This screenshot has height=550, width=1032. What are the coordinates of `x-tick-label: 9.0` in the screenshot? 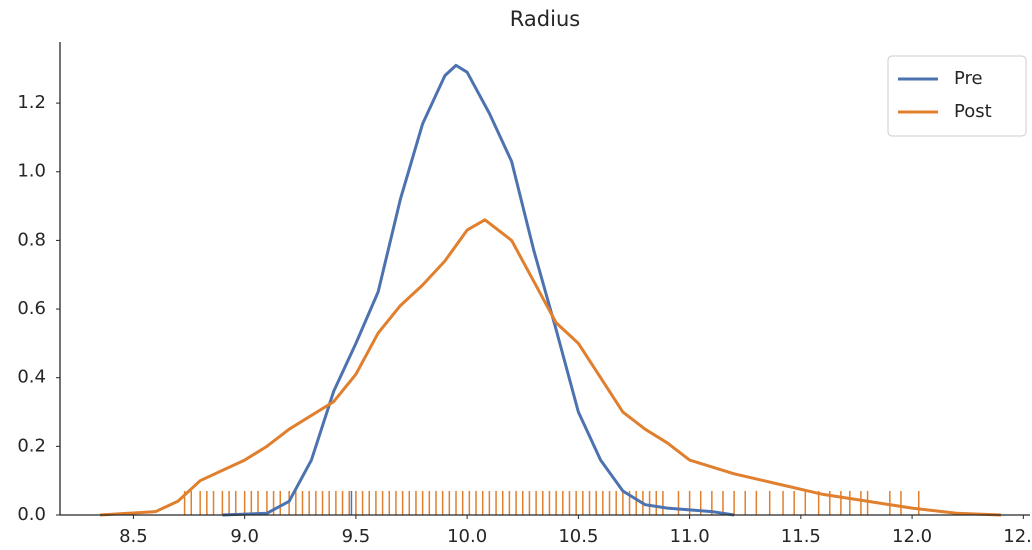 It's located at (244, 536).